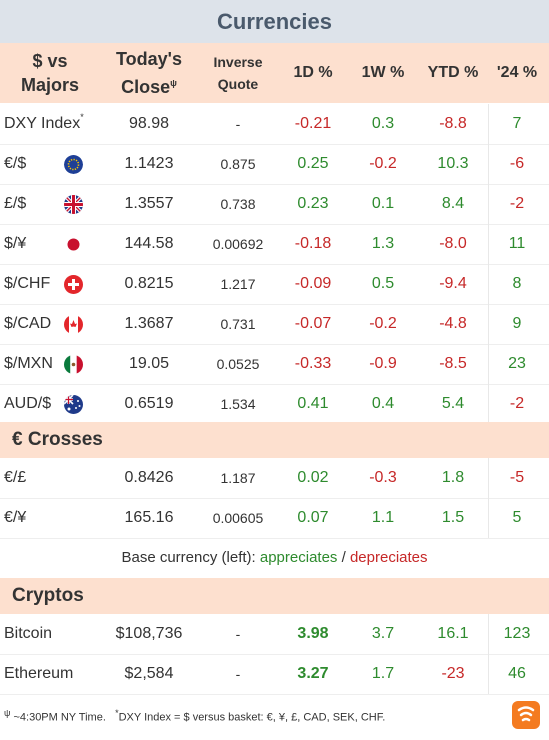  What do you see at coordinates (15, 163) in the screenshot?
I see `row-name: €/$` at bounding box center [15, 163].